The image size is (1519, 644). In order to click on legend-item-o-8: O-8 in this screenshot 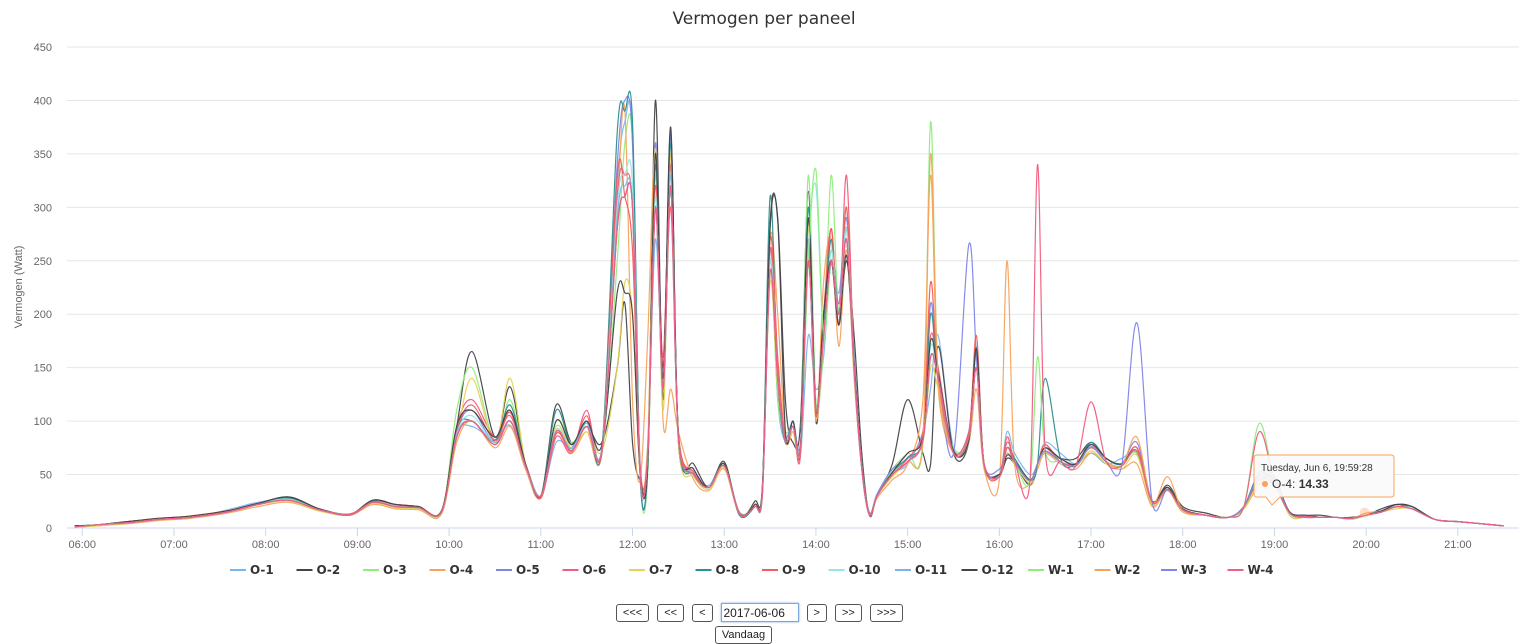, I will do `click(717, 570)`.